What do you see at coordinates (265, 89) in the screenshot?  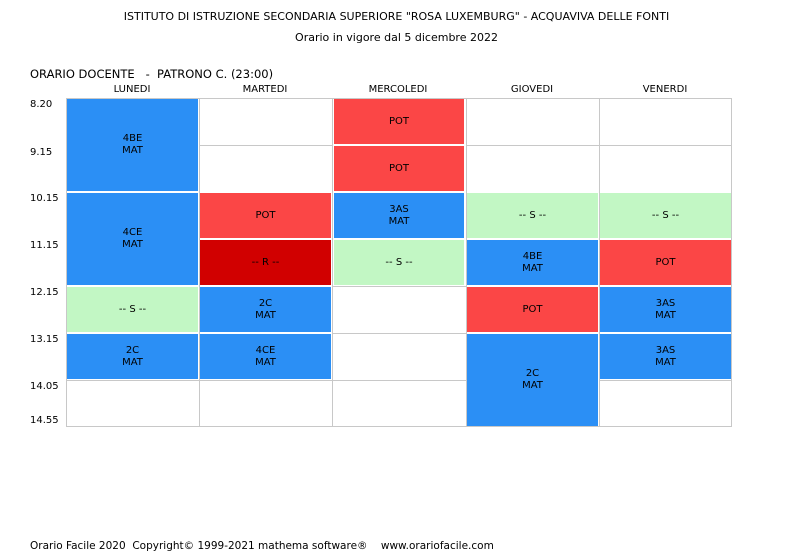 I see `day-header-martedi: MARTEDI` at bounding box center [265, 89].